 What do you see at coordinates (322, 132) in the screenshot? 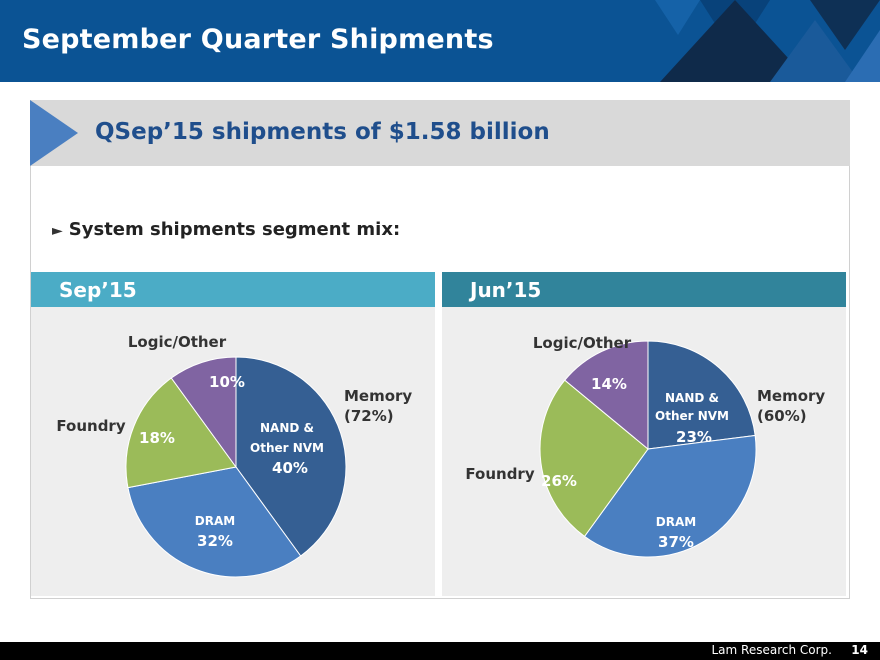
I see `headline-text: QSep’15 shipments of $1.58 billion` at bounding box center [322, 132].